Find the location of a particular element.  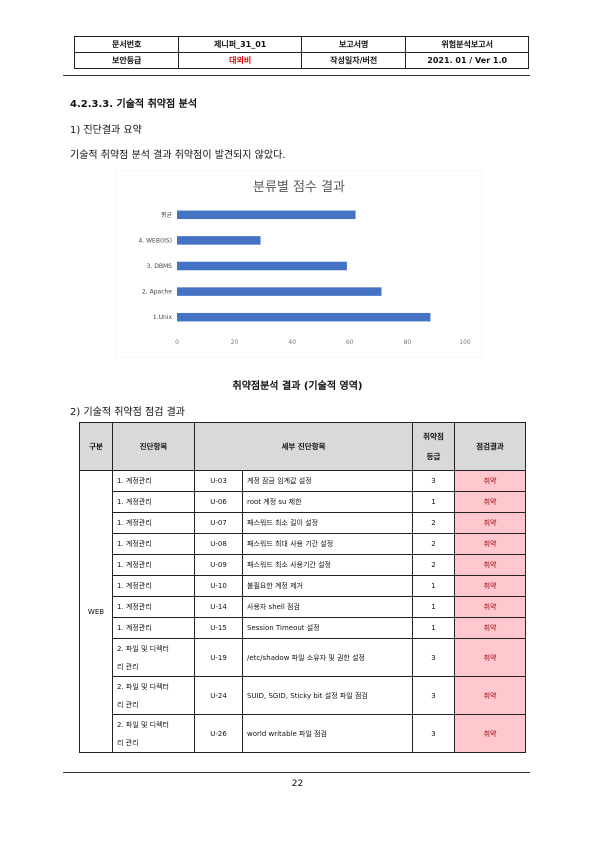

detail-cell: /etc/shadow 파일 소유자 및 권한 설정 is located at coordinates (327, 657).